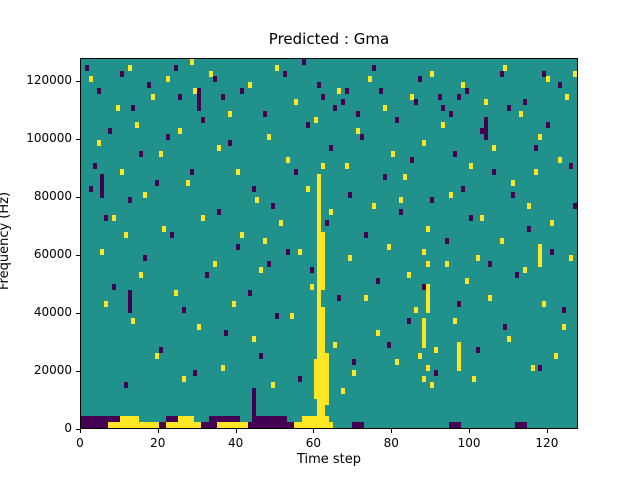 This screenshot has width=640, height=480. Describe the element at coordinates (52, 196) in the screenshot. I see `y-tick-label: 80000` at that location.